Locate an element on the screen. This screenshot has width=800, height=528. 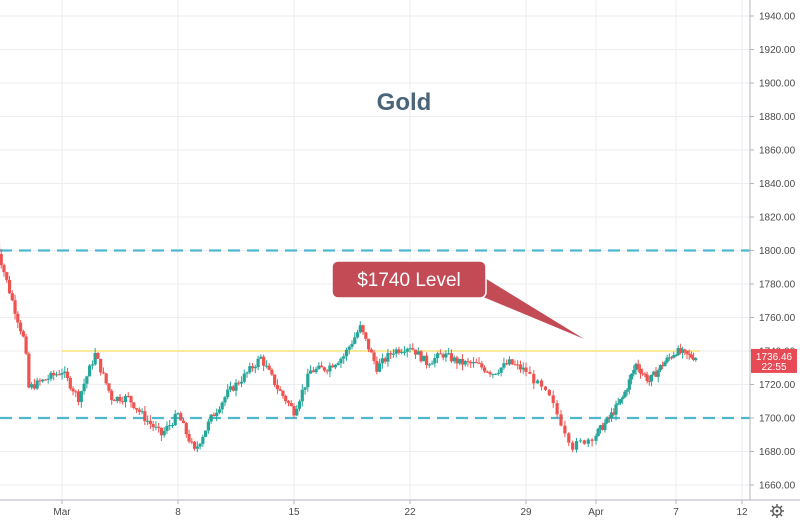
x-tick-label: 22 is located at coordinates (410, 512).